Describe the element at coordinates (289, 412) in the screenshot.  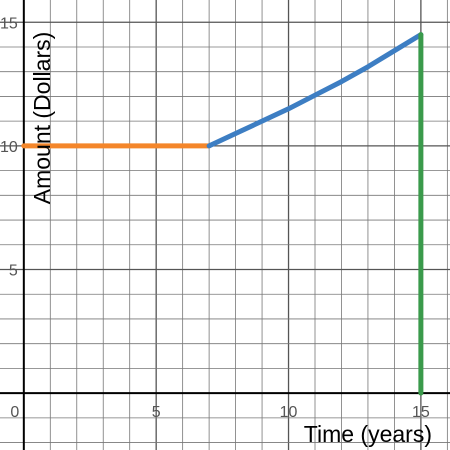
I see `x-tick-label: 10` at that location.